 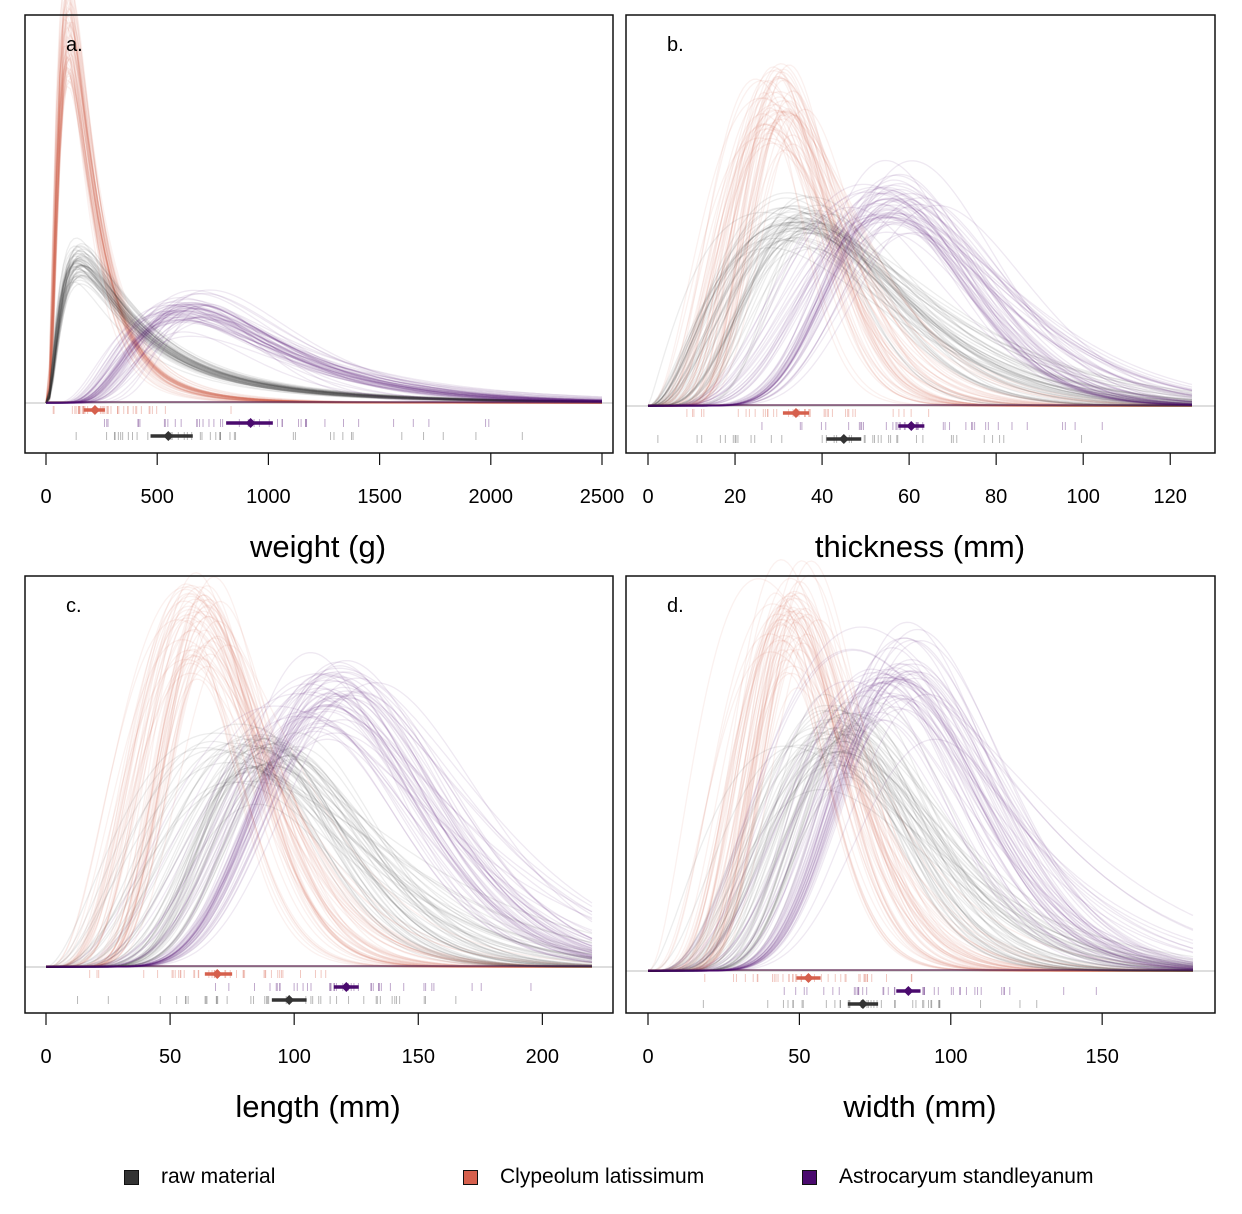 I want to click on x-axis-title: weight (g), so click(x=317, y=546).